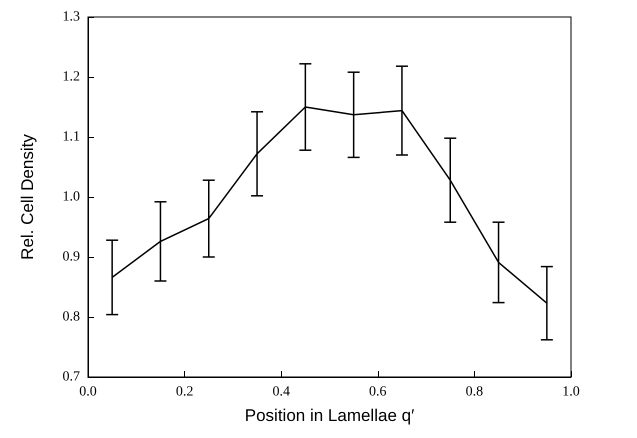 This screenshot has height=438, width=637. I want to click on x-tick-label: 0.8, so click(475, 392).